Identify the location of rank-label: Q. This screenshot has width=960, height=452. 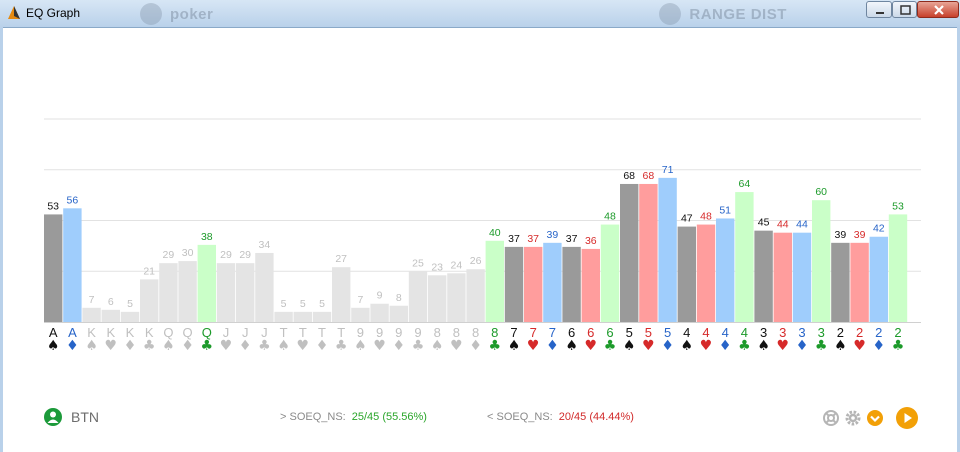
(168, 332).